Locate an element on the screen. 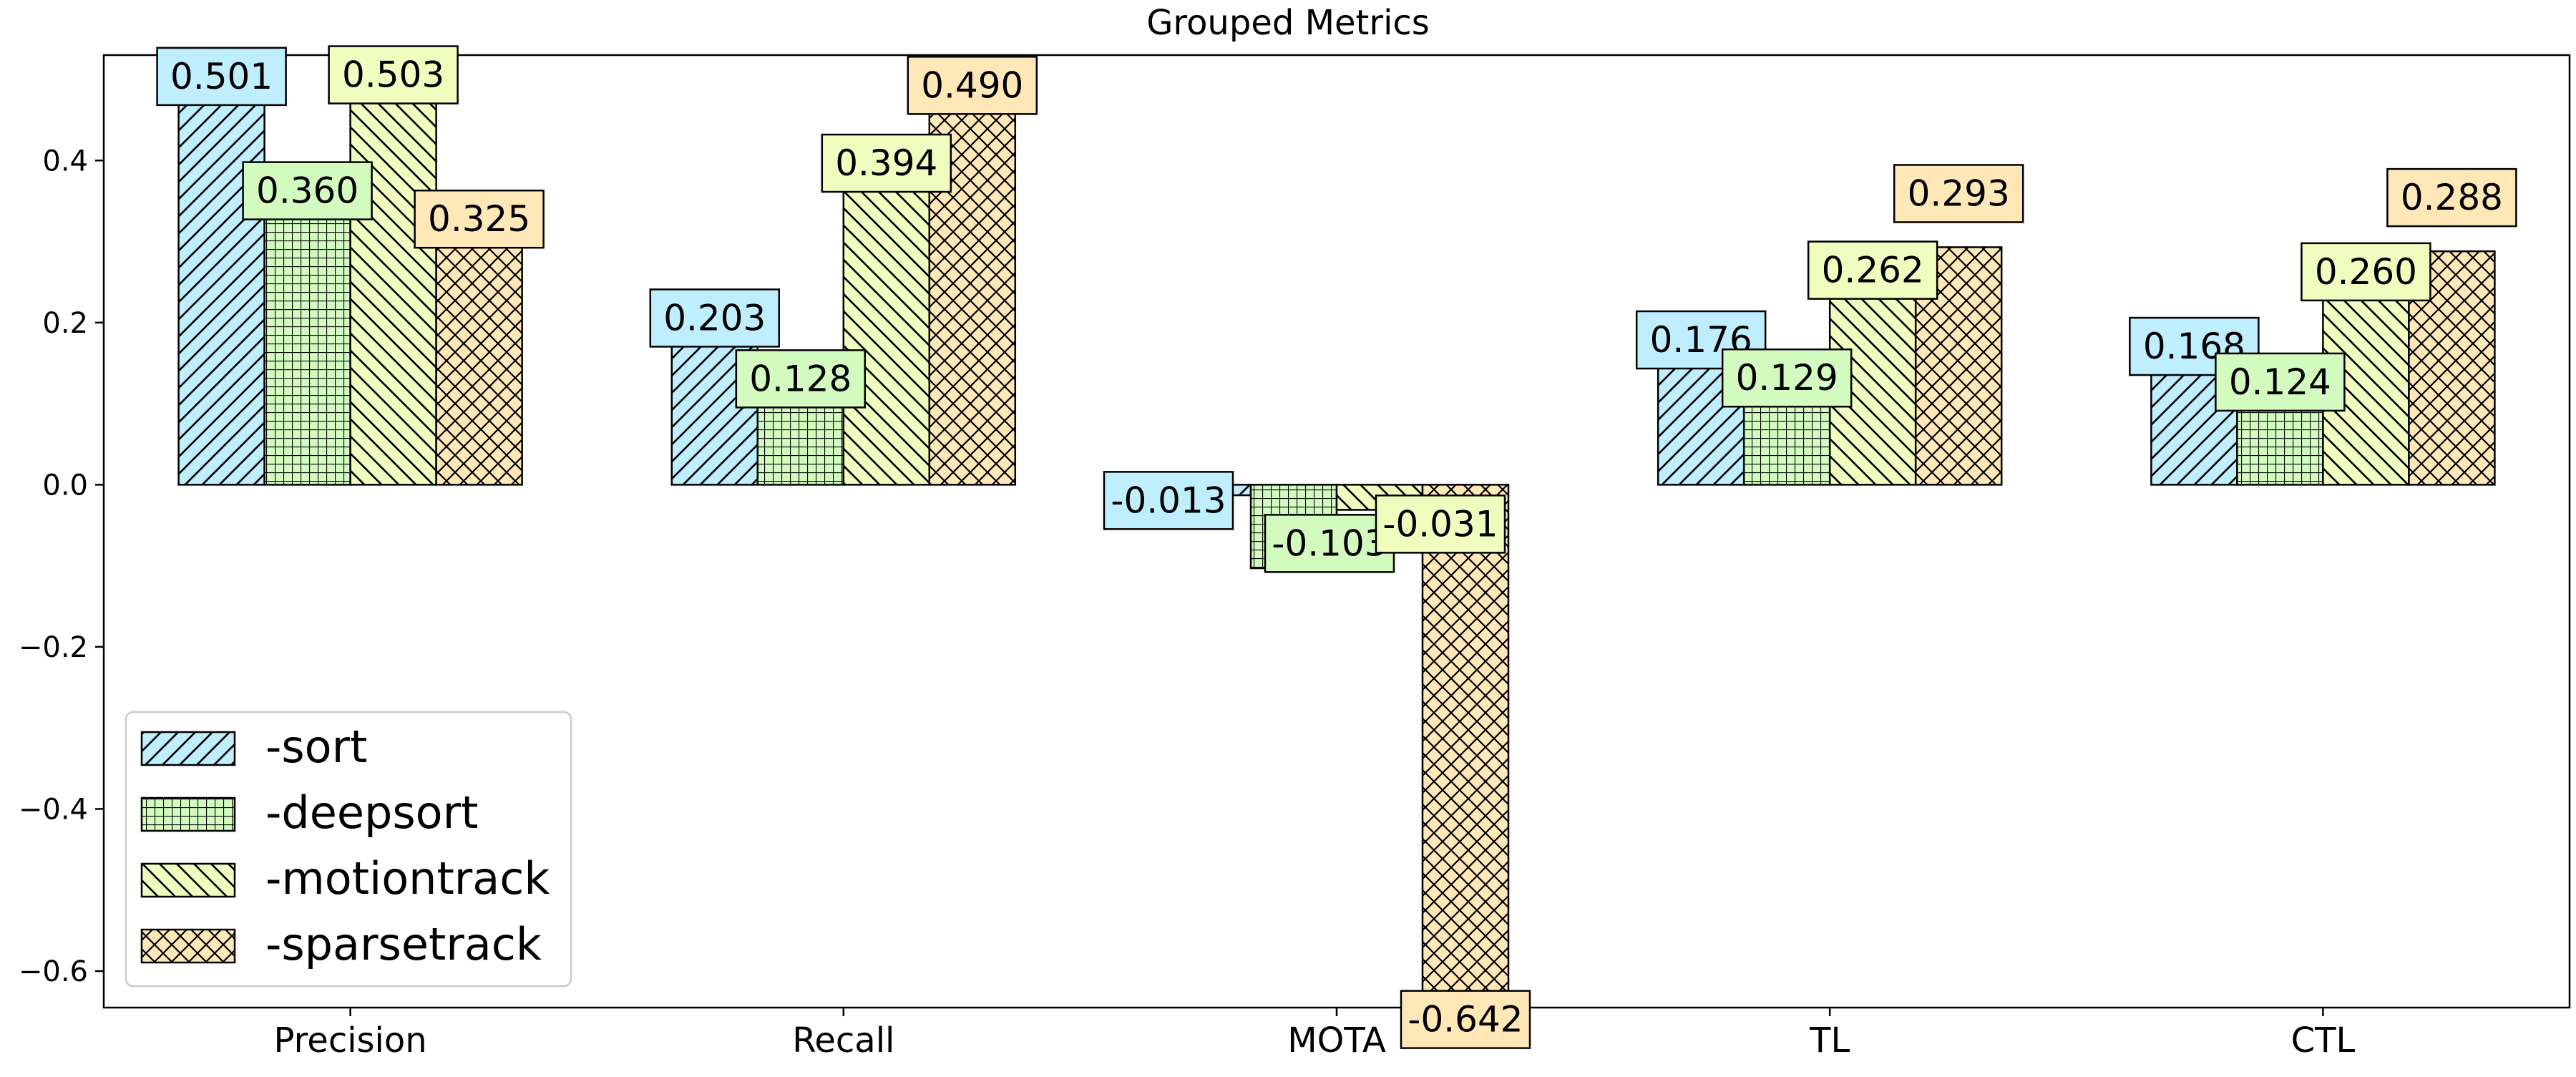 The image size is (2576, 1077). svg-text: 0.325 is located at coordinates (479, 219).